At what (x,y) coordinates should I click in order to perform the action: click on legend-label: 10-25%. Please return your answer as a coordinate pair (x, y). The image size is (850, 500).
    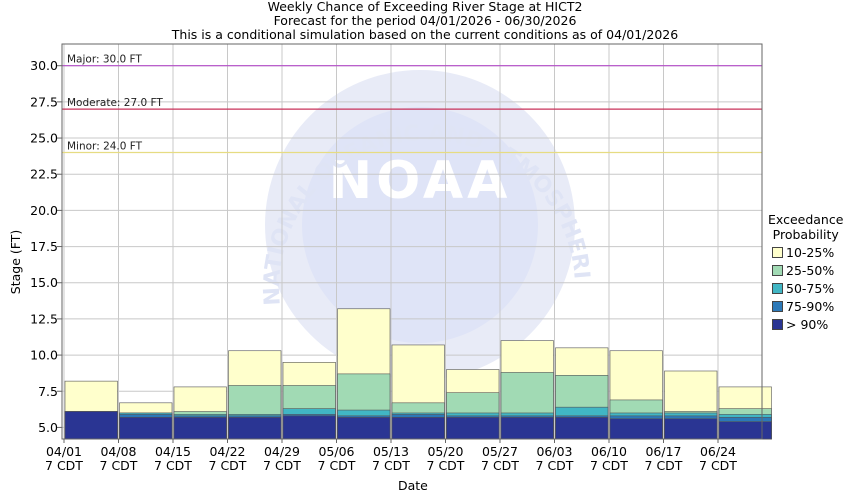
    Looking at the image, I should click on (810, 252).